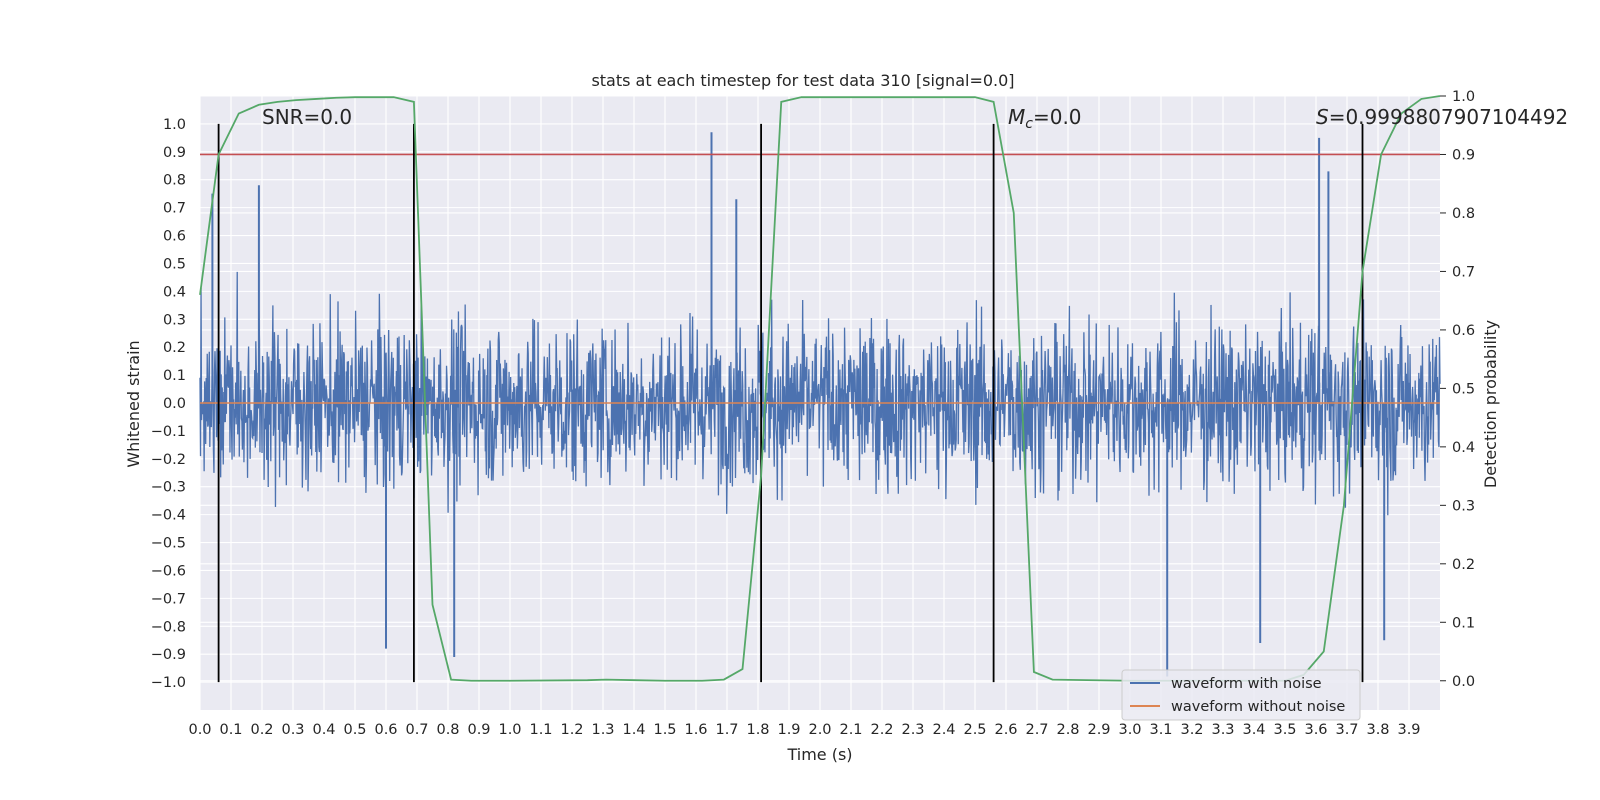  I want to click on x-tick-label: 0.1, so click(230, 730).